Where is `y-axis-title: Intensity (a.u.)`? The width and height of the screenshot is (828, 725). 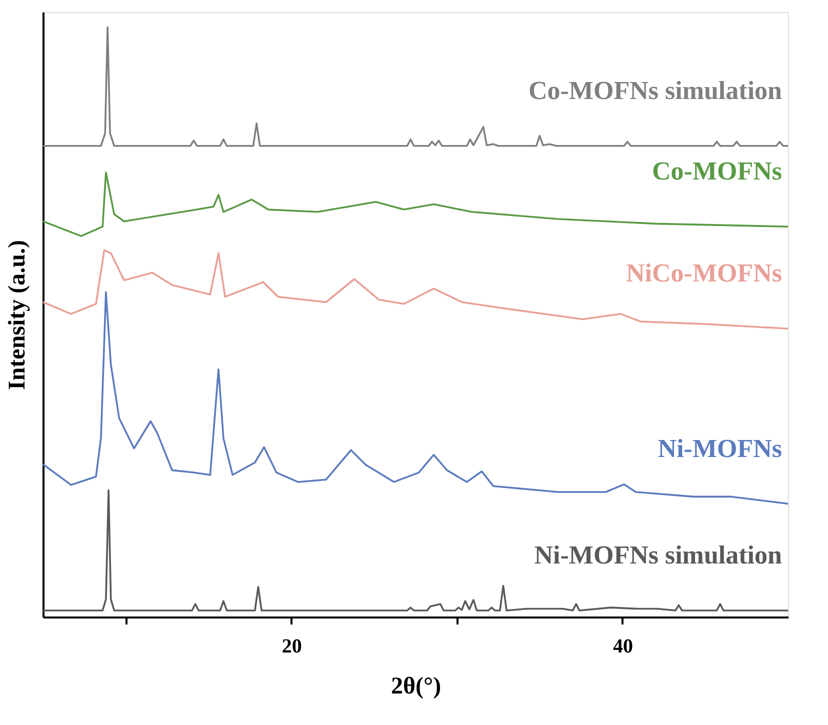
y-axis-title: Intensity (a.u.) is located at coordinates (17, 315).